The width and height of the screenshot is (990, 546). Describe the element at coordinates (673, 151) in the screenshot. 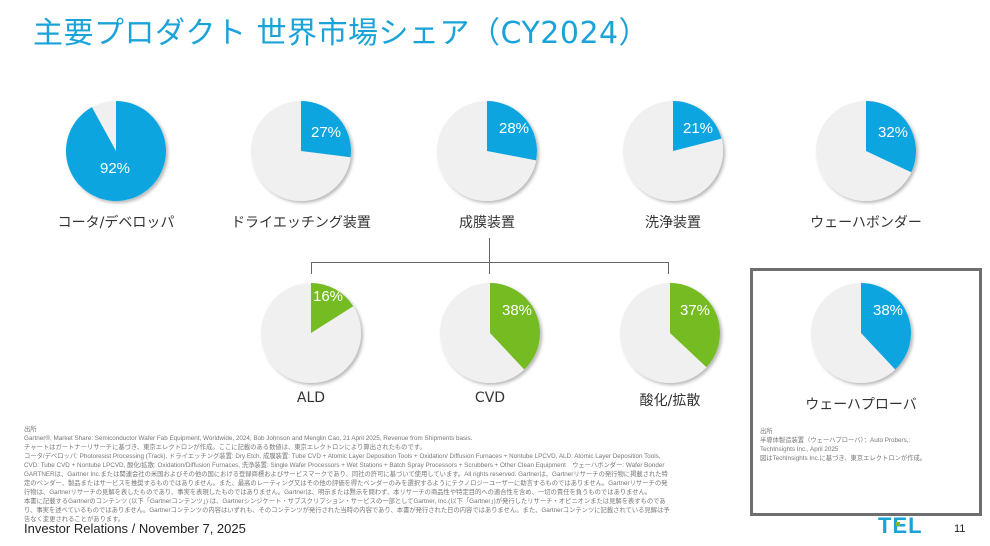

I see `pie-chart-4: 21%` at that location.